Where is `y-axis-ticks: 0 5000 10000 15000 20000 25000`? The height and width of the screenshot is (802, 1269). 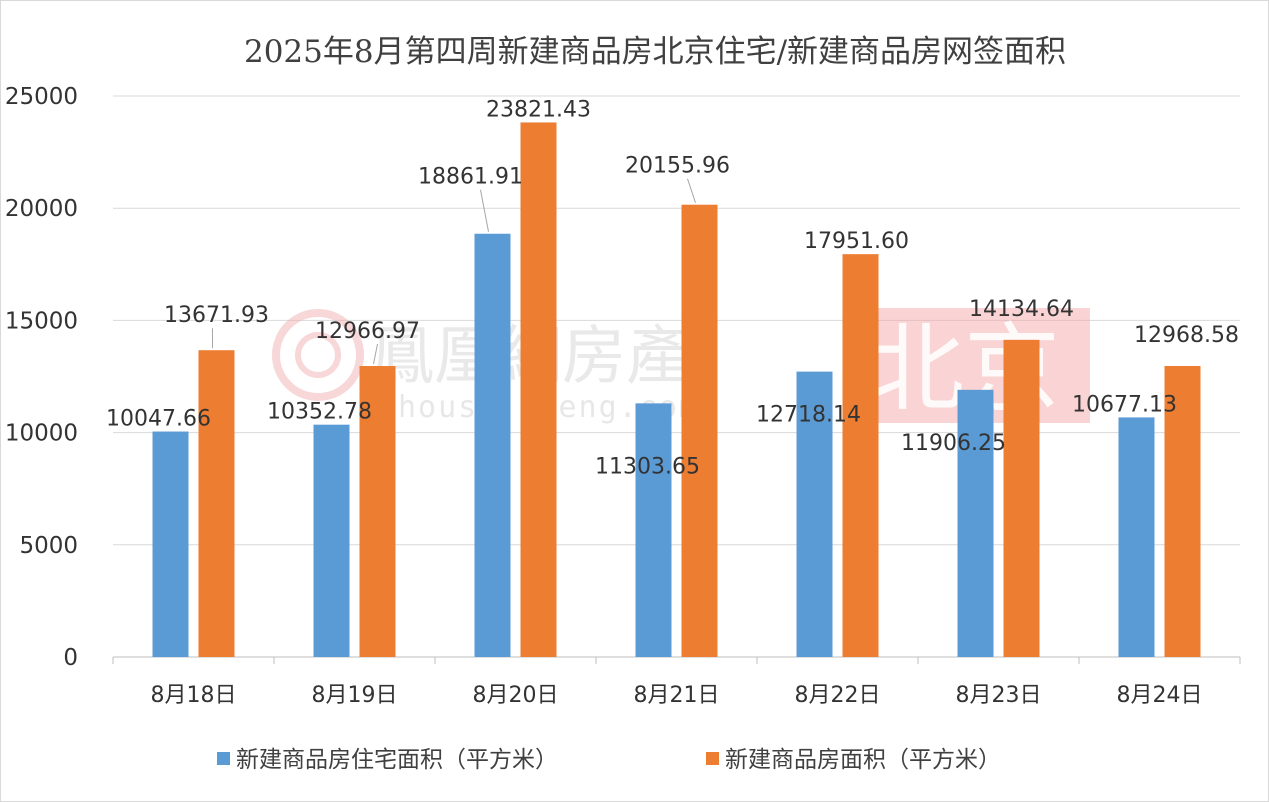 y-axis-ticks: 0 5000 10000 15000 20000 25000 is located at coordinates (41, 377).